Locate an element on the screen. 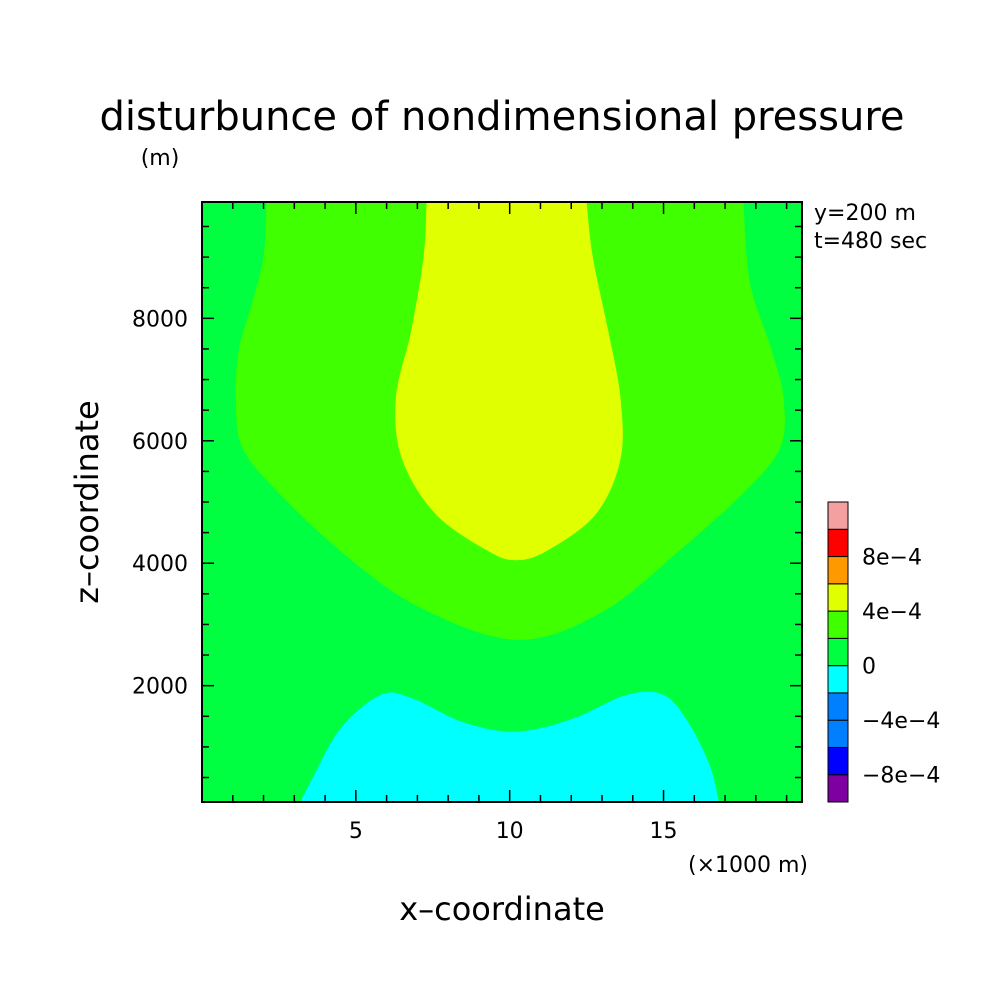 The width and height of the screenshot is (1004, 1004). colorbar-label: 8e−4 is located at coordinates (892, 558).